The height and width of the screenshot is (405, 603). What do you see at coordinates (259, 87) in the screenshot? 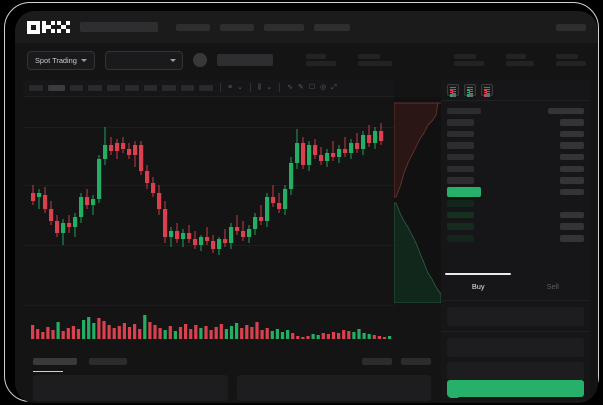
I see `chart-type-icon: ⫼` at bounding box center [259, 87].